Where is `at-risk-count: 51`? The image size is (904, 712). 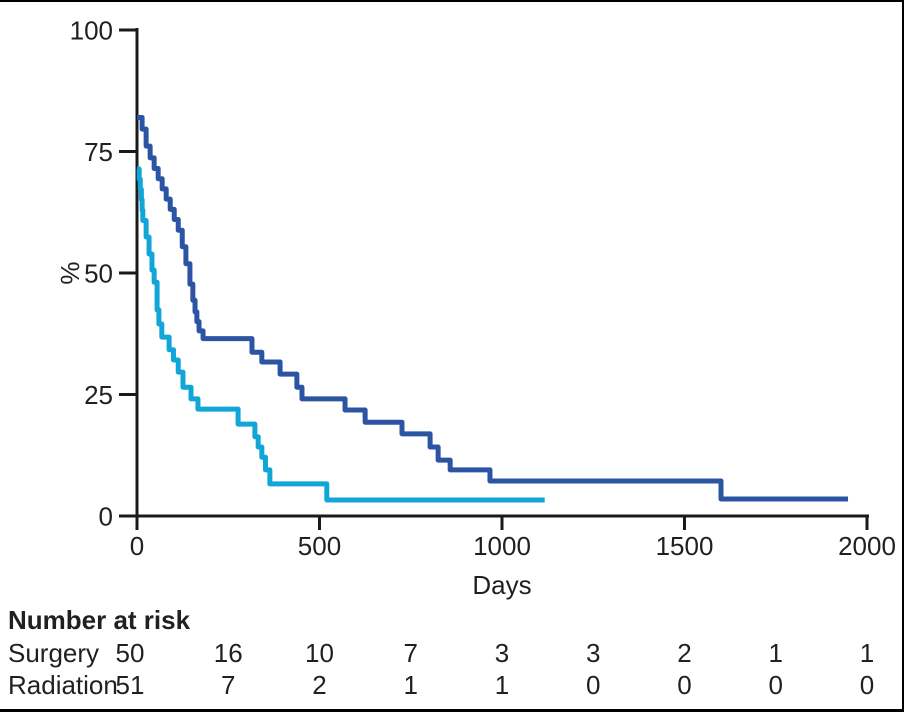
at-risk-count: 51 is located at coordinates (130, 685).